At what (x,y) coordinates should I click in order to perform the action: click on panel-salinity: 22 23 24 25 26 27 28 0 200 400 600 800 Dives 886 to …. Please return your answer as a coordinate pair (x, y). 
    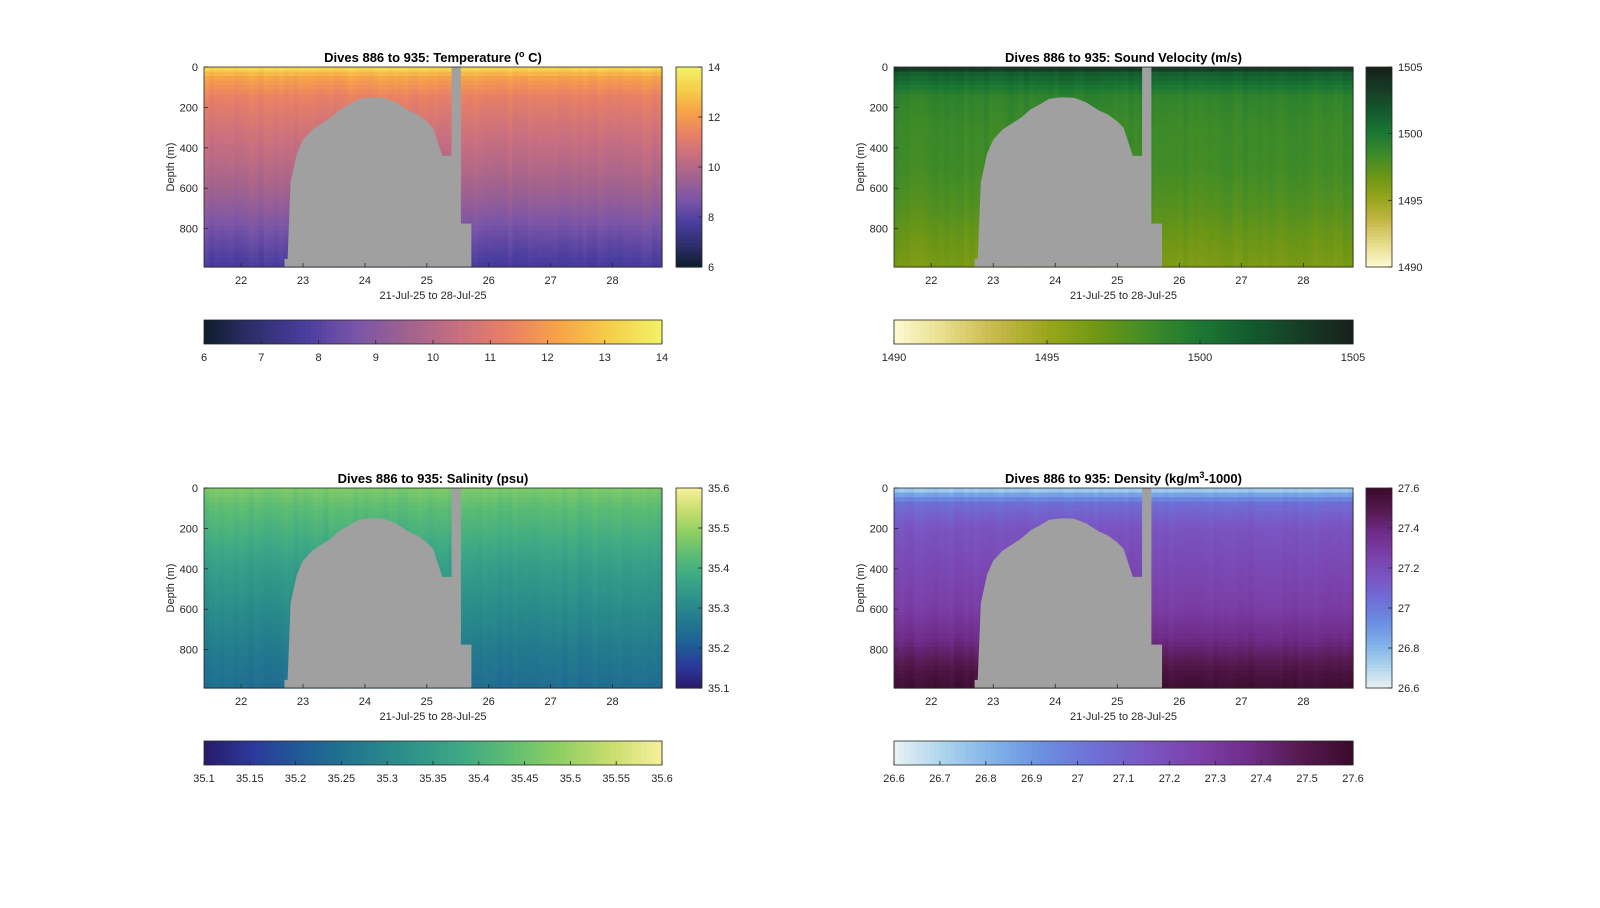
    Looking at the image, I should click on (447, 628).